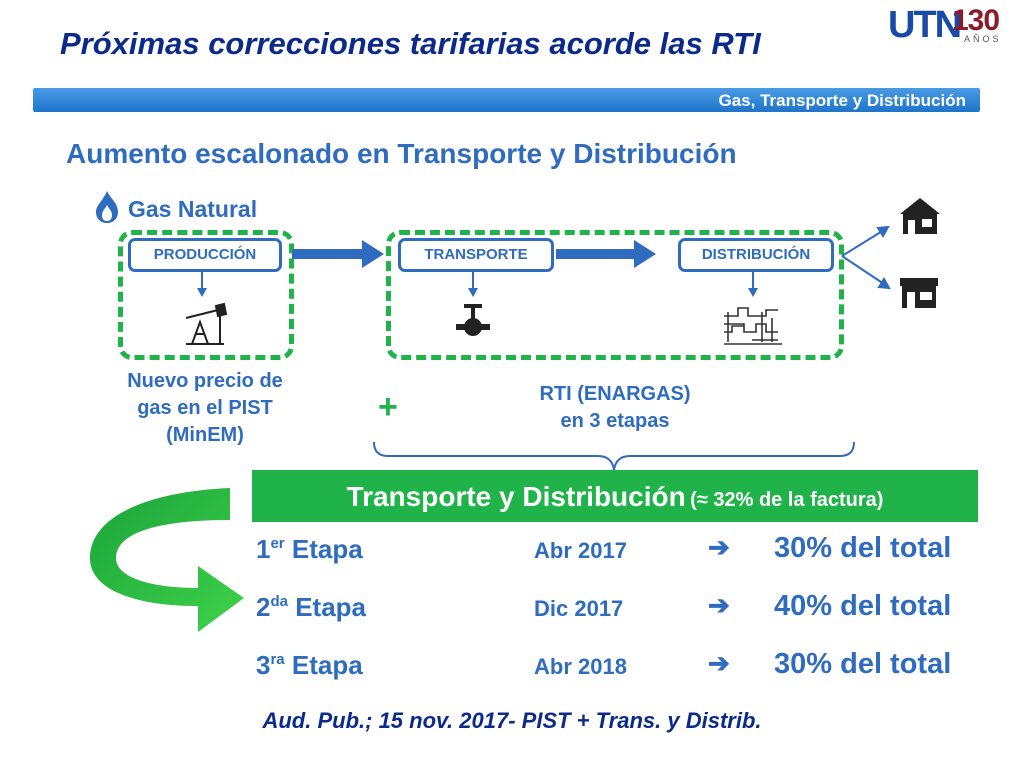 The width and height of the screenshot is (1024, 768). What do you see at coordinates (606, 254) in the screenshot?
I see `arrow-transport-to-distribution` at bounding box center [606, 254].